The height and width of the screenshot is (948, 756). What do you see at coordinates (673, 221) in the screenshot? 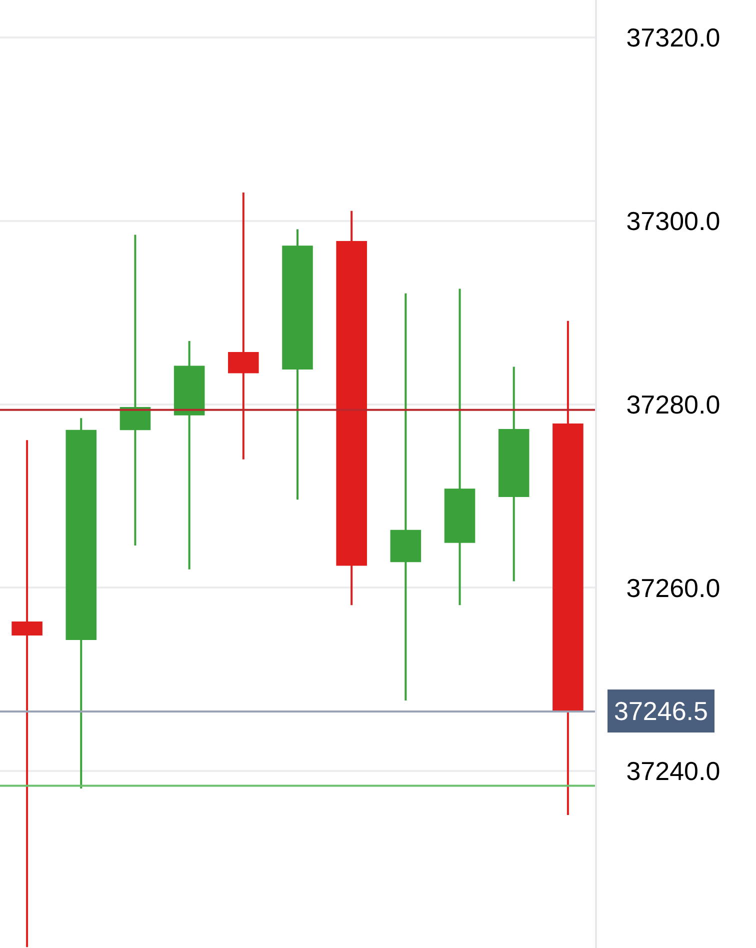
I see `y-tick-label: 37300.0` at bounding box center [673, 221].